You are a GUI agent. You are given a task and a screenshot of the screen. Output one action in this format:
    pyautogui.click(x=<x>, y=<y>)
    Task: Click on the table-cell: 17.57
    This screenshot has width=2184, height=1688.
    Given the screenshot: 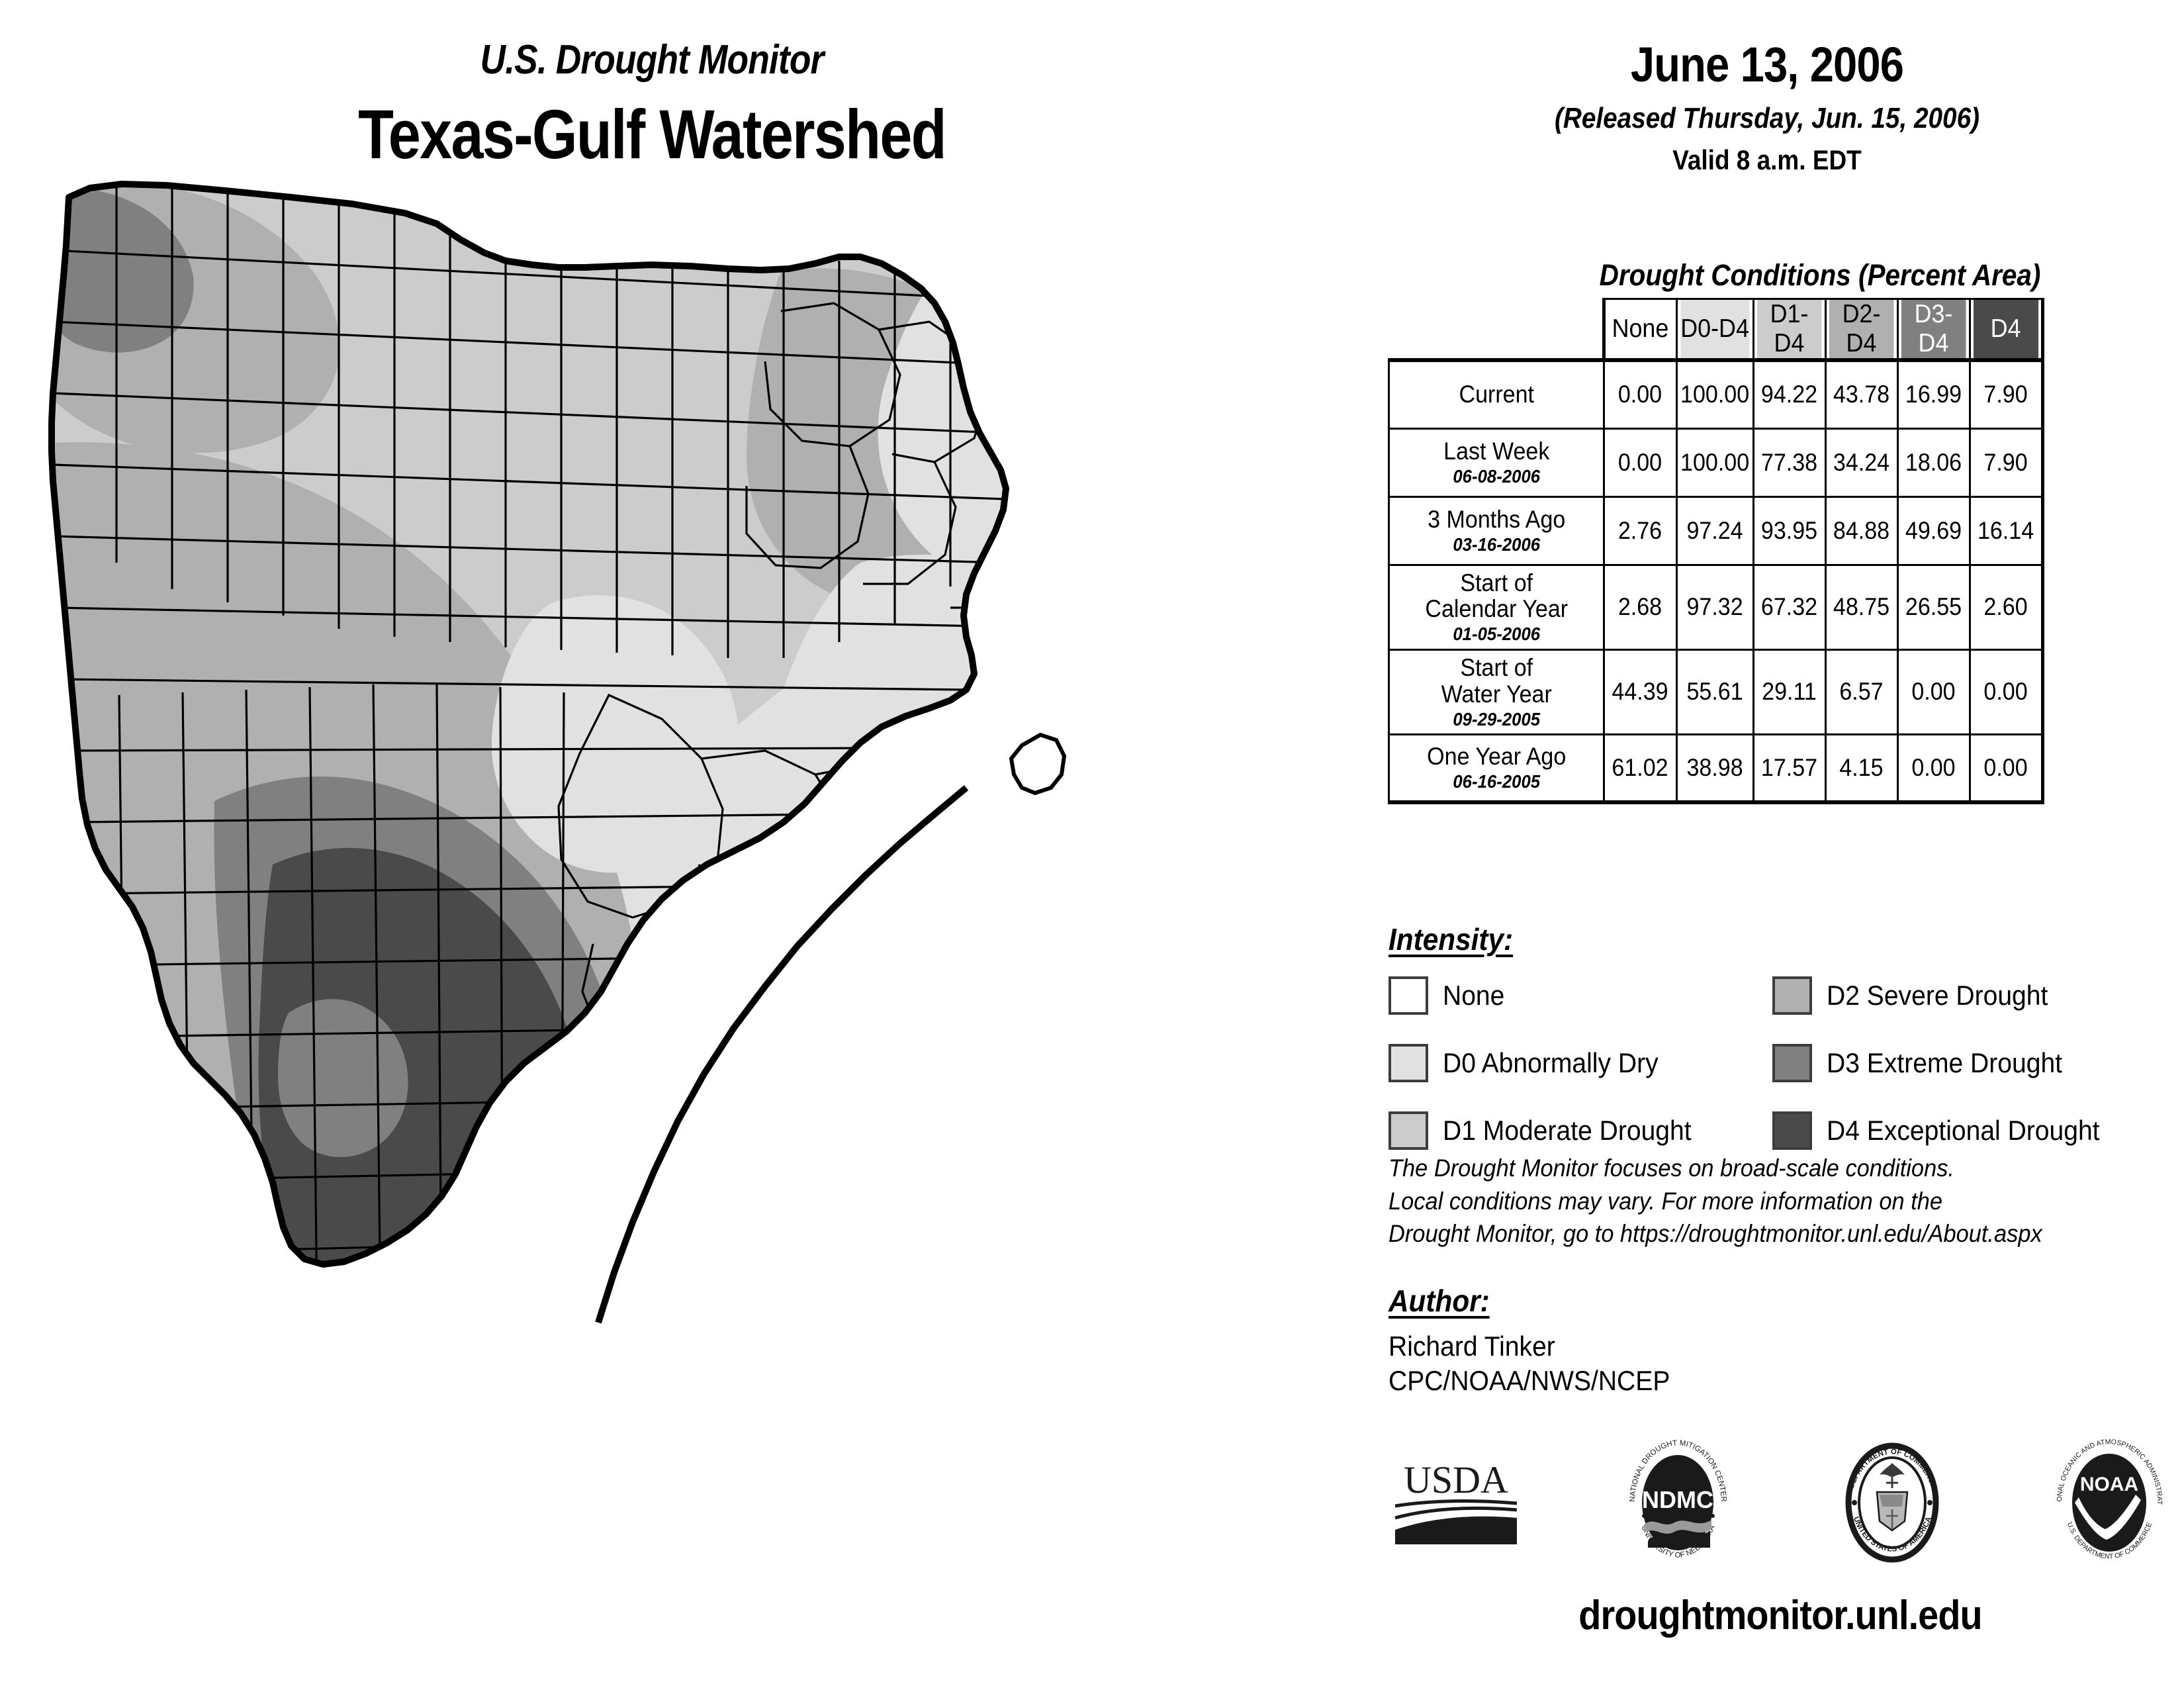 What is the action you would take?
    pyautogui.click(x=1789, y=769)
    